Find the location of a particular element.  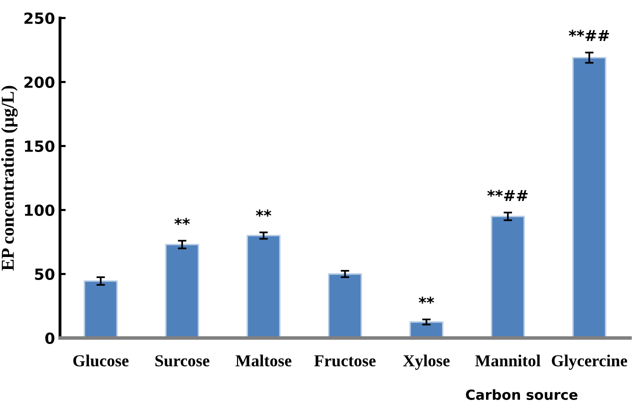

y-tick-label: 100 is located at coordinates (39, 210).